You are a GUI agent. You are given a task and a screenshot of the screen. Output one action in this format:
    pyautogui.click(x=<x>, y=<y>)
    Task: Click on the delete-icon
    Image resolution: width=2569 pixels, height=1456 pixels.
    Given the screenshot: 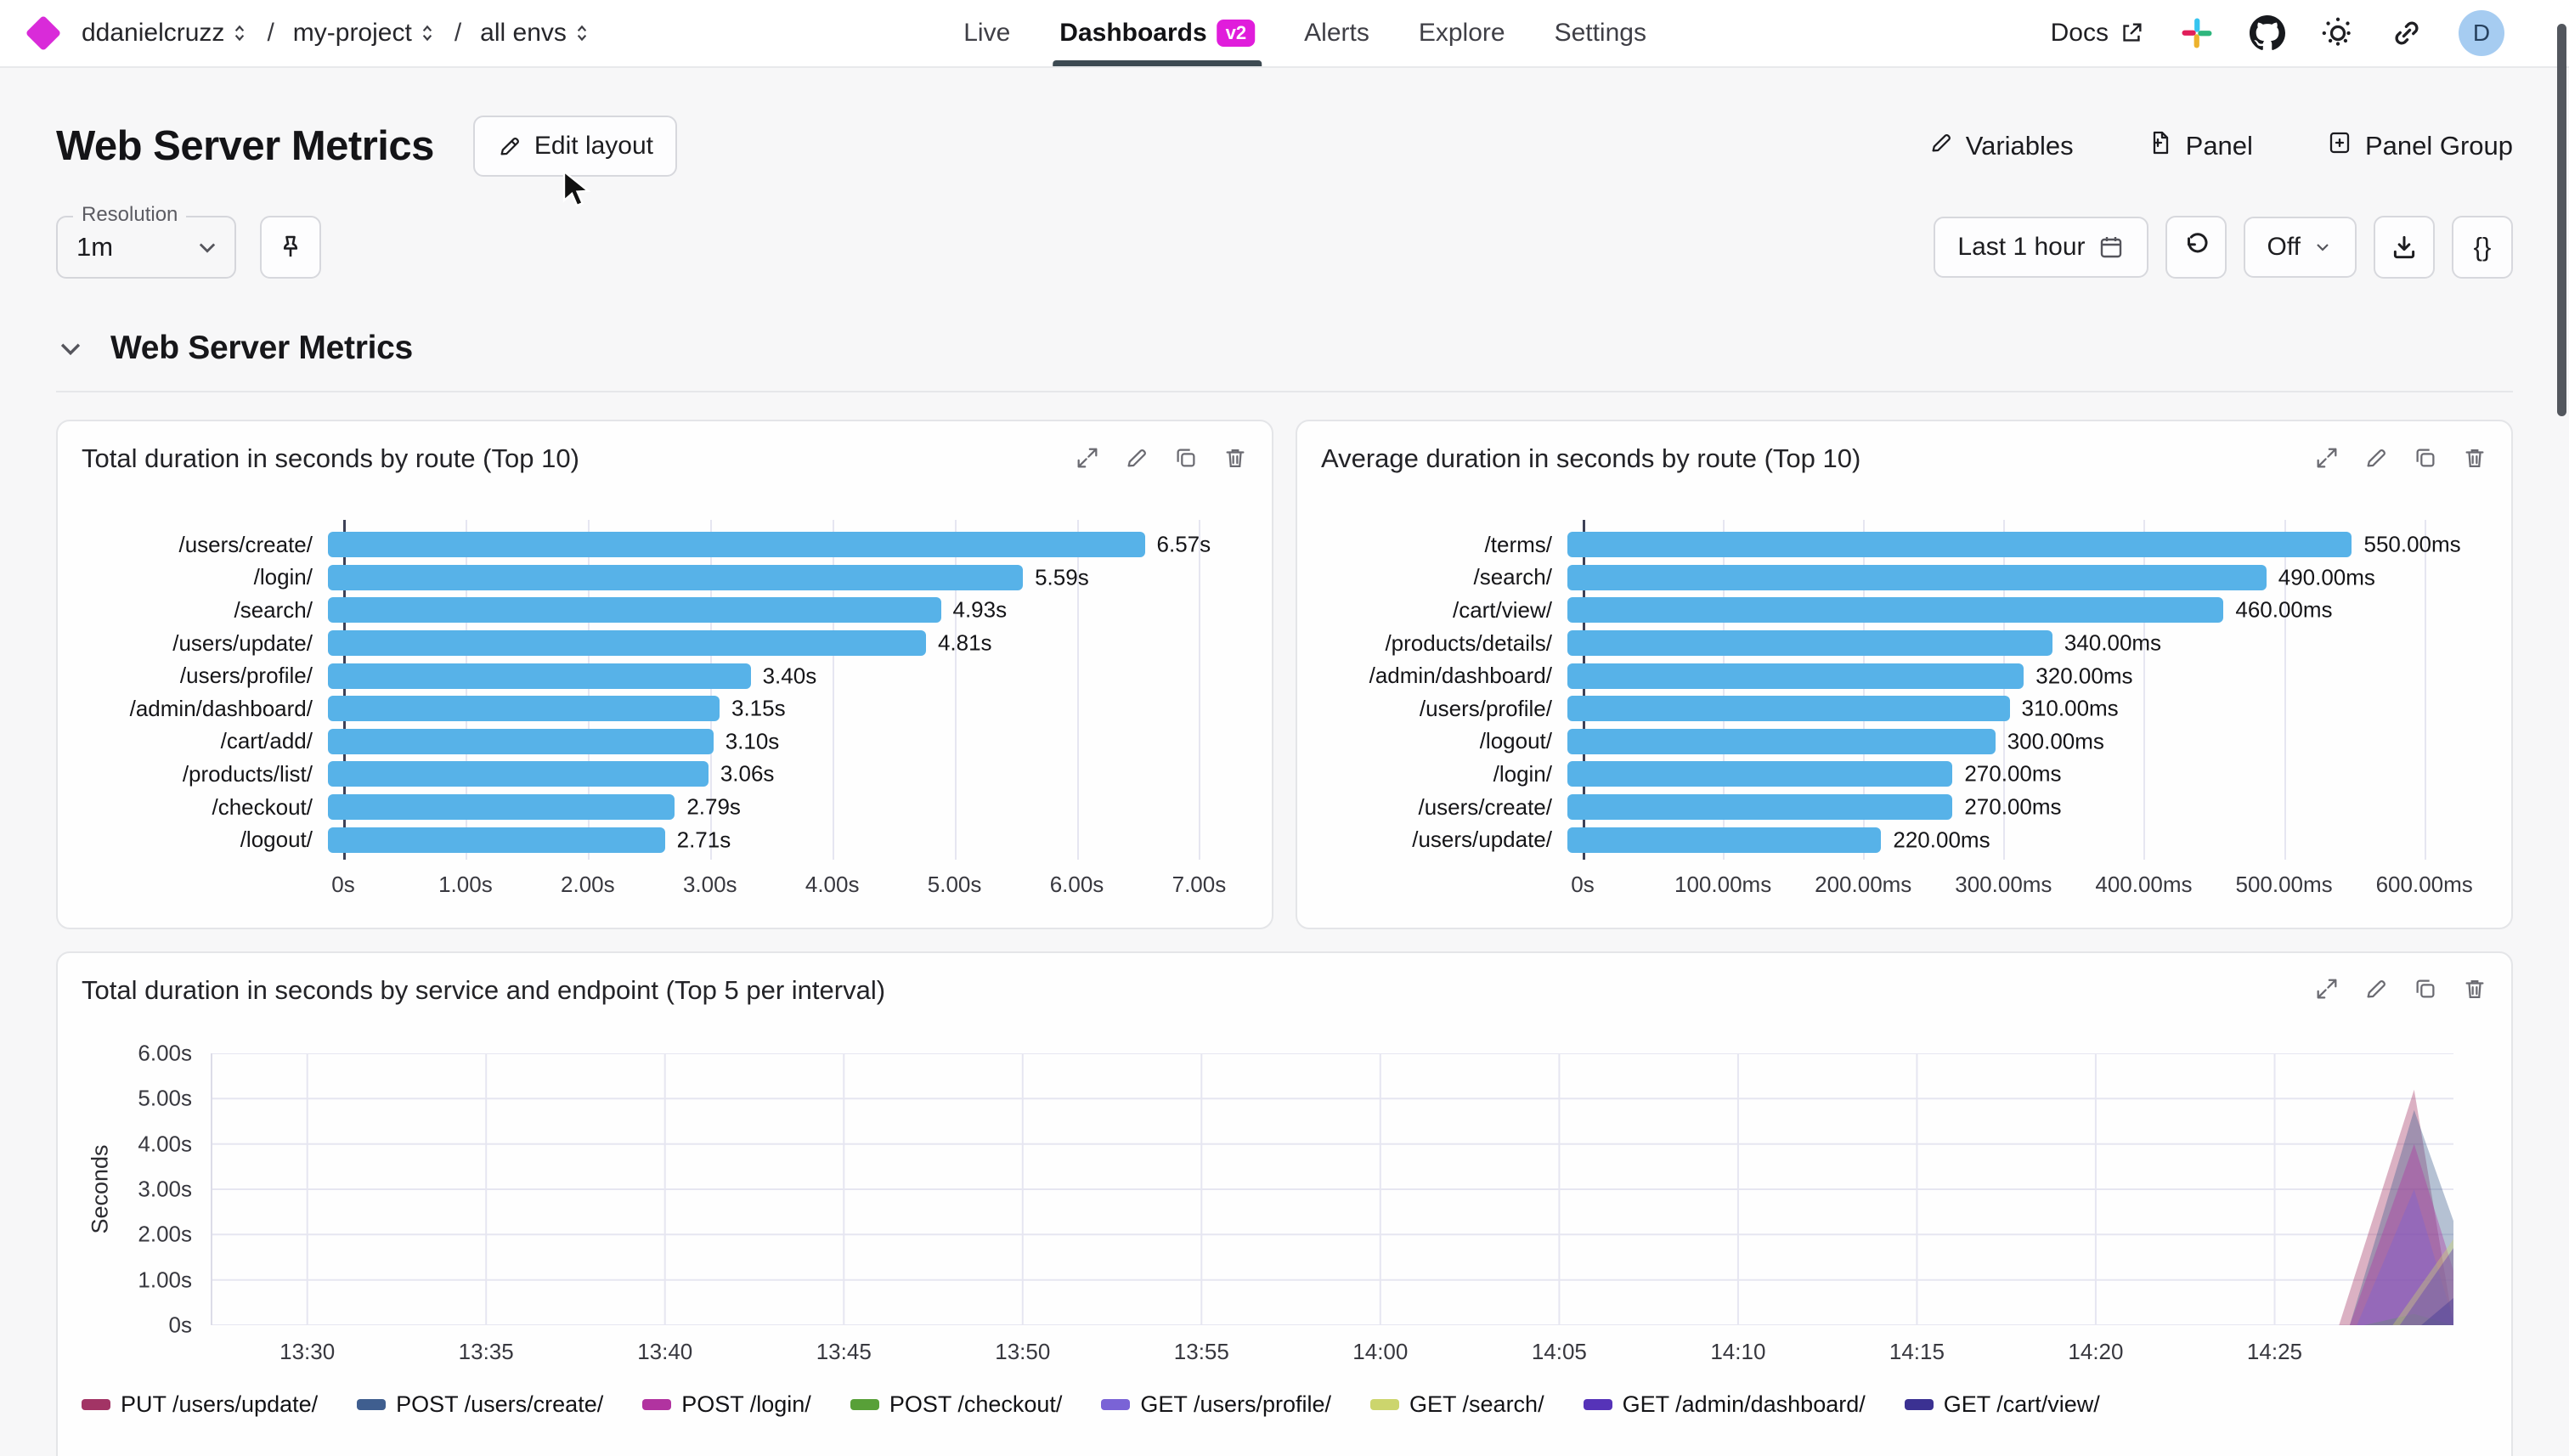 What is the action you would take?
    pyautogui.click(x=2475, y=990)
    